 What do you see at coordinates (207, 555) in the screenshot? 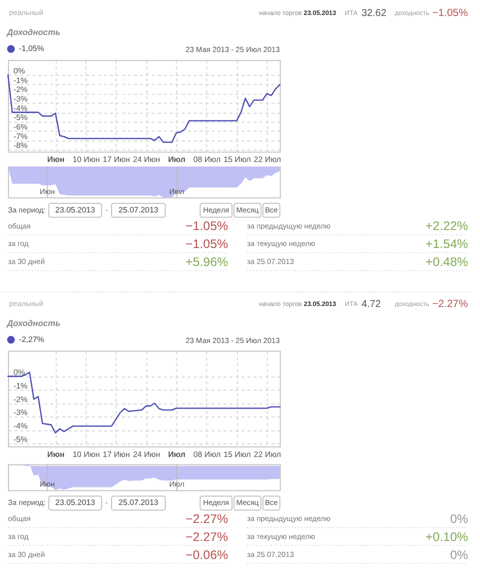
I see `text: −0.06%` at bounding box center [207, 555].